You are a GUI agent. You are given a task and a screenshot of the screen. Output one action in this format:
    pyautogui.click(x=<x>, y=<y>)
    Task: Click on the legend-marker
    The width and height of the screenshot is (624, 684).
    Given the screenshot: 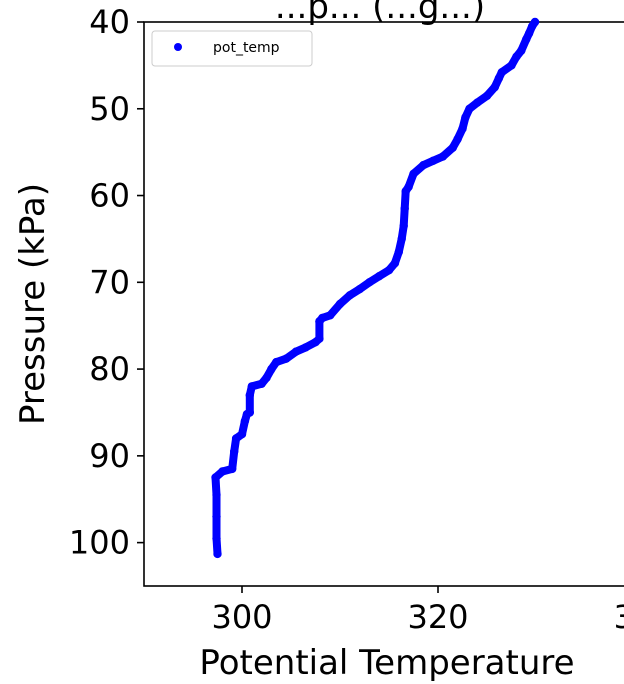 What is the action you would take?
    pyautogui.click(x=178, y=47)
    